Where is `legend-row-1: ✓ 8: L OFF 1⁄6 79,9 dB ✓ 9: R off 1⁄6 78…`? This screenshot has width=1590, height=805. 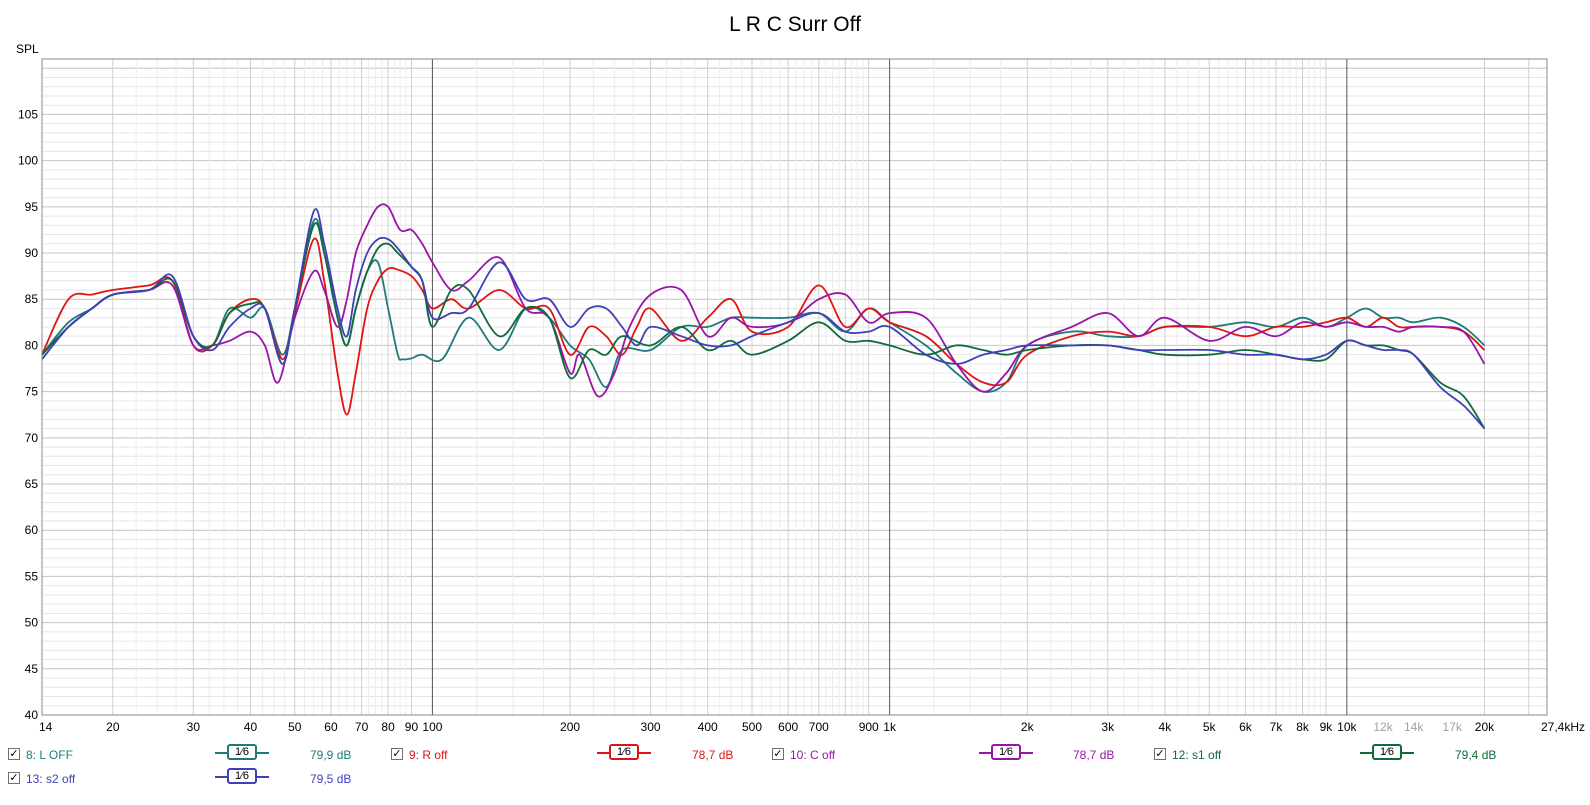
legend-row-1: ✓ 8: L OFF 1⁄6 79,9 dB ✓ 9: R off 1⁄6 78… is located at coordinates (795, 755).